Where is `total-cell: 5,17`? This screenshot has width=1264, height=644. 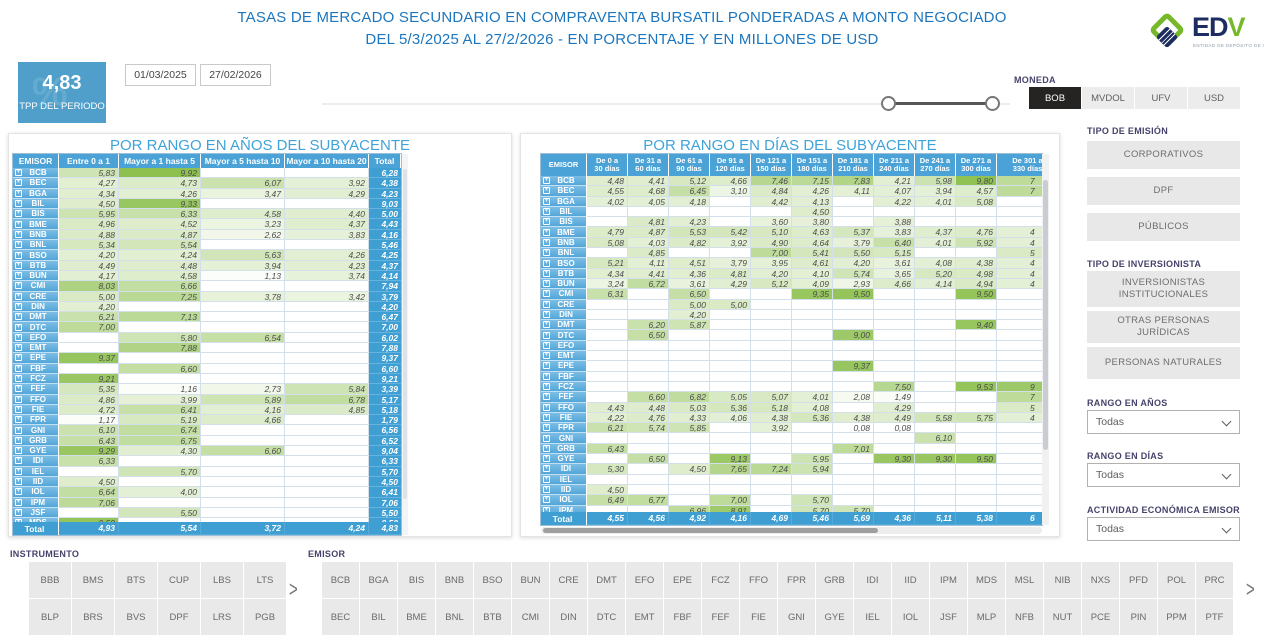
total-cell: 5,17 is located at coordinates (385, 399).